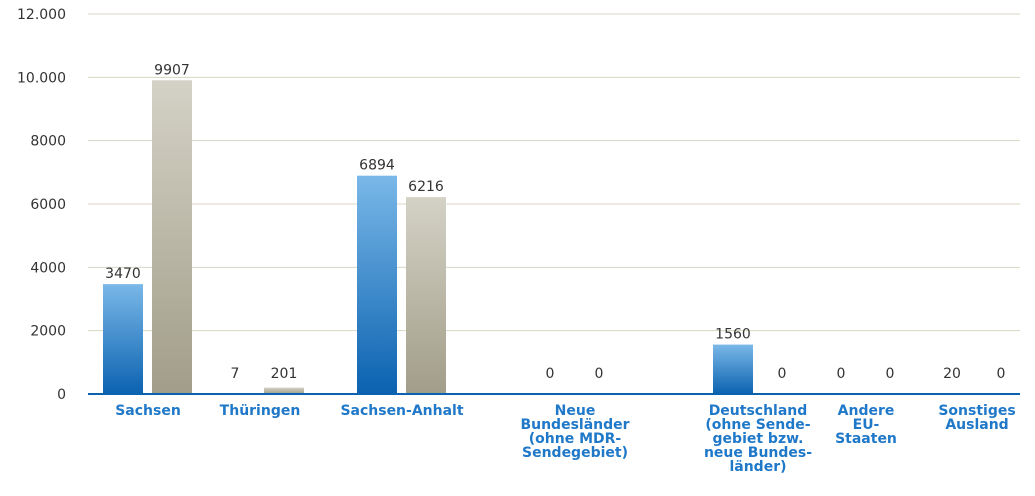 Image resolution: width=1035 pixels, height=496 pixels. I want to click on x-tick-label: Andere EU- Staaten, so click(866, 425).